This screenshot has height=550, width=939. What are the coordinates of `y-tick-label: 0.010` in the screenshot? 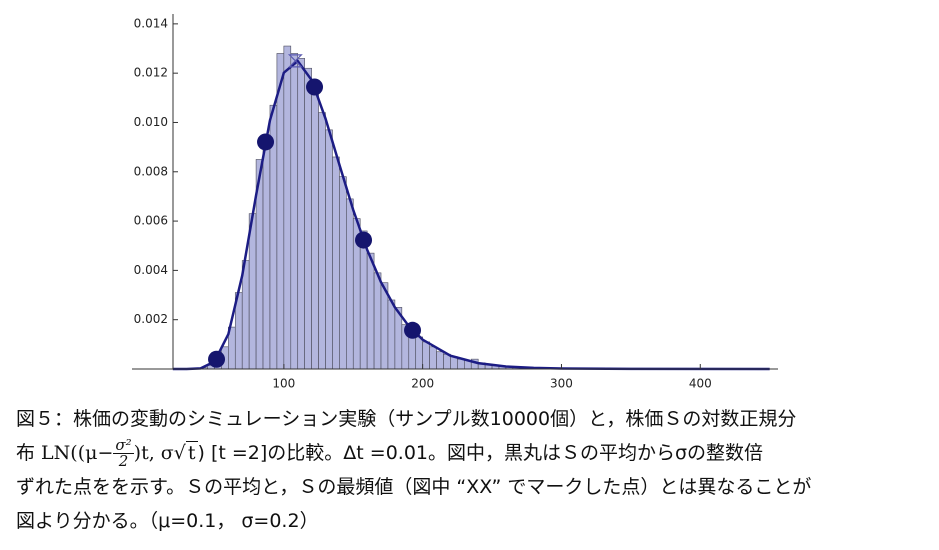 It's located at (151, 122).